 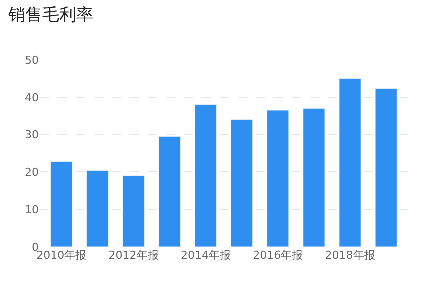 What do you see at coordinates (32, 135) in the screenshot?
I see `y-tick-label: 30` at bounding box center [32, 135].